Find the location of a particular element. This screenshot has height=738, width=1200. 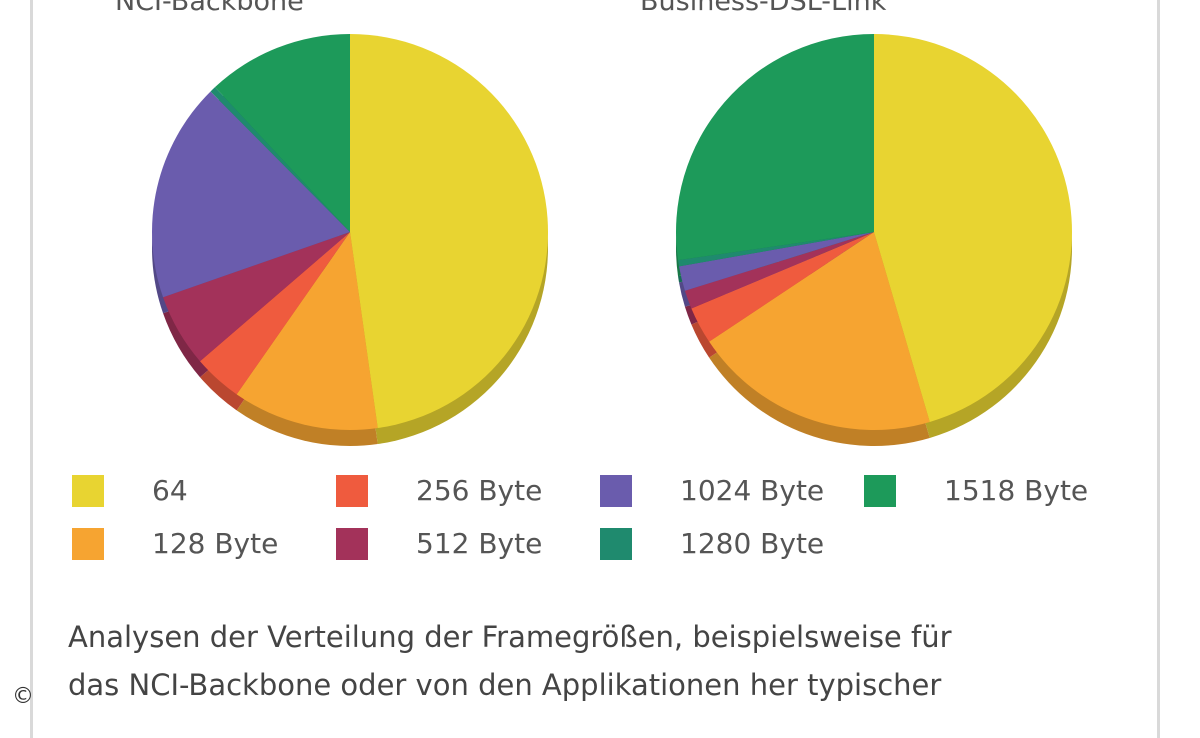

pie-title-nci-backbone: NCI-Backbone is located at coordinates (209, 8).